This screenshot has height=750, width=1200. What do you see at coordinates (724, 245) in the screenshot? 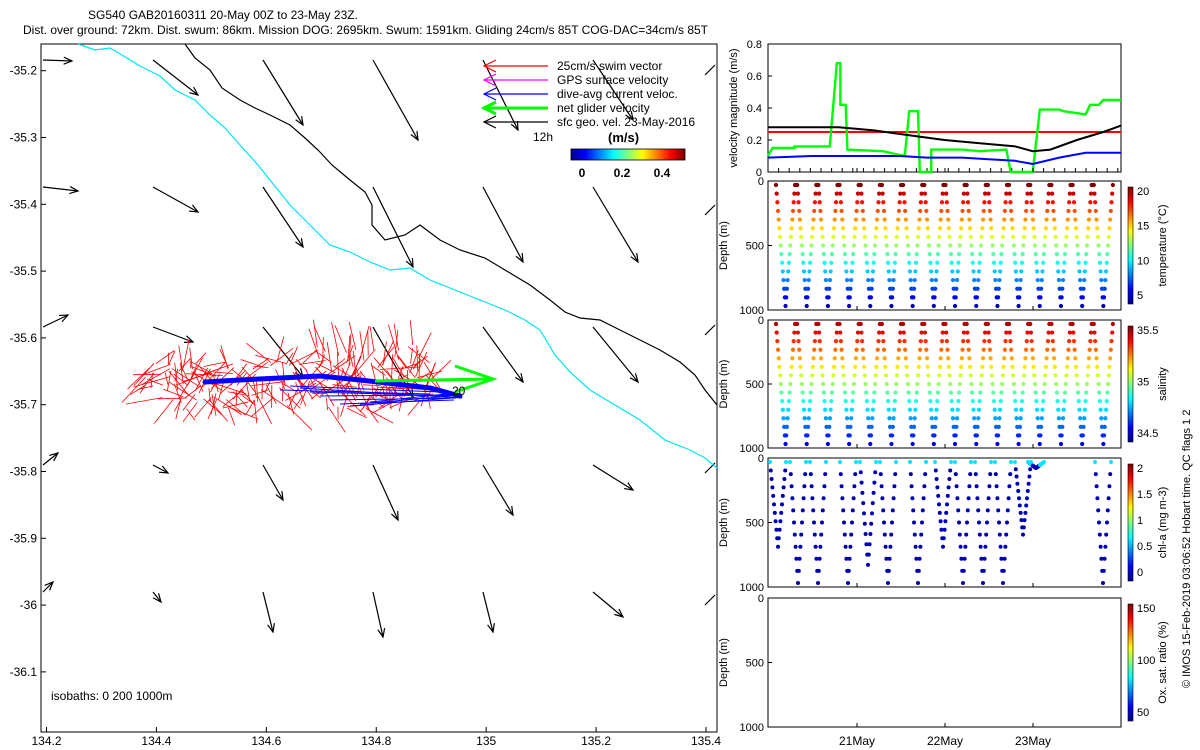
I see `depth-label: Depth (m)` at bounding box center [724, 245].